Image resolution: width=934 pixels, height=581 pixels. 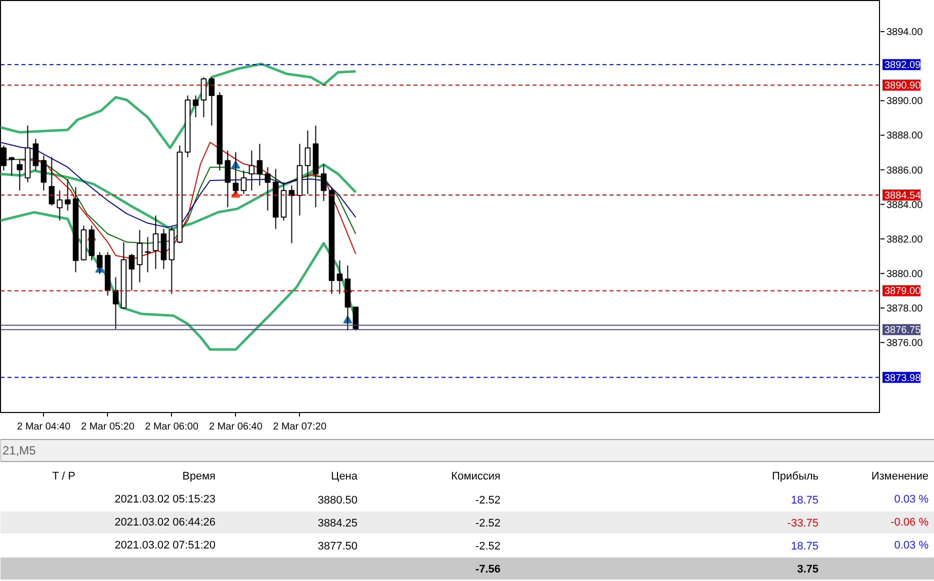 I want to click on y-tick-label: 3888.00, so click(x=905, y=136).